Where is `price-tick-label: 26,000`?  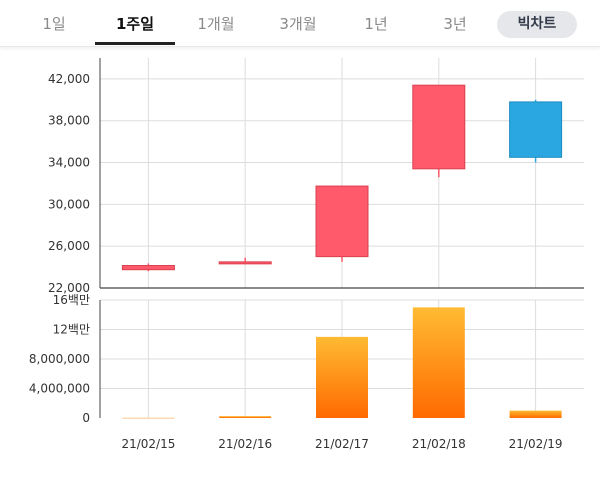 price-tick-label: 26,000 is located at coordinates (69, 246).